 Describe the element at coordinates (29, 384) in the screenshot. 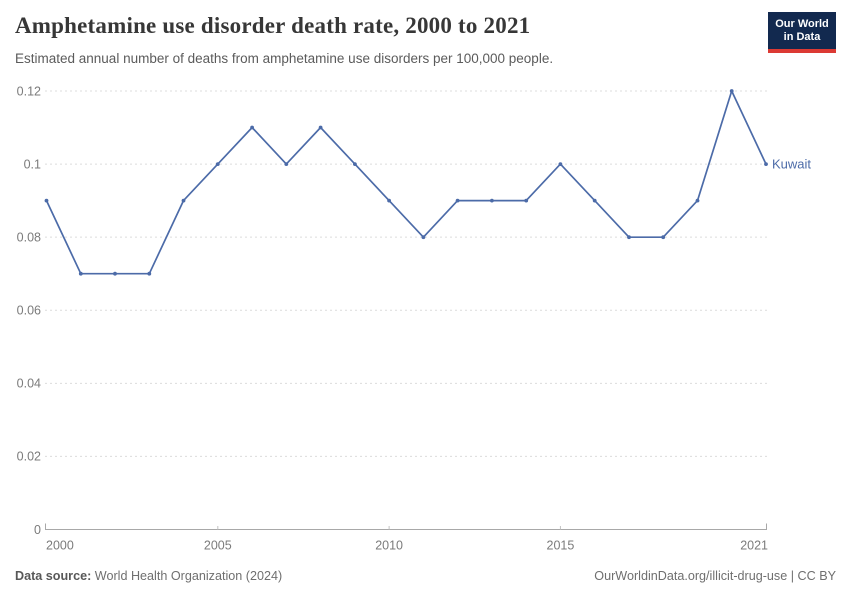

I see `y-tick-label: 0.04` at that location.